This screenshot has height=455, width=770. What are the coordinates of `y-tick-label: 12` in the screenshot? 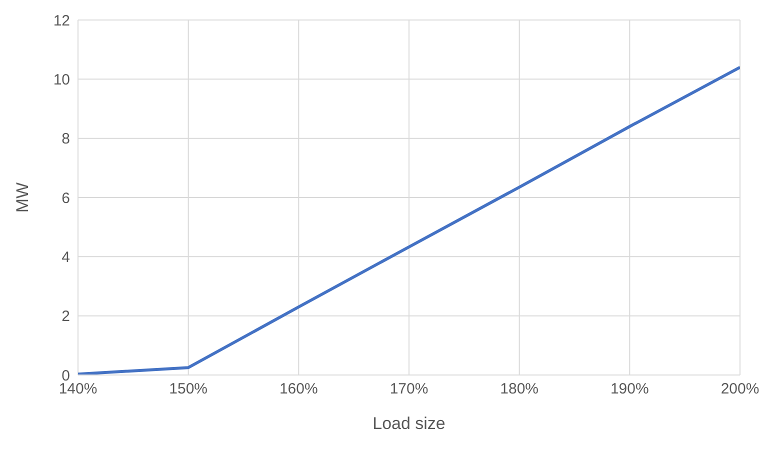 It's located at (61, 21).